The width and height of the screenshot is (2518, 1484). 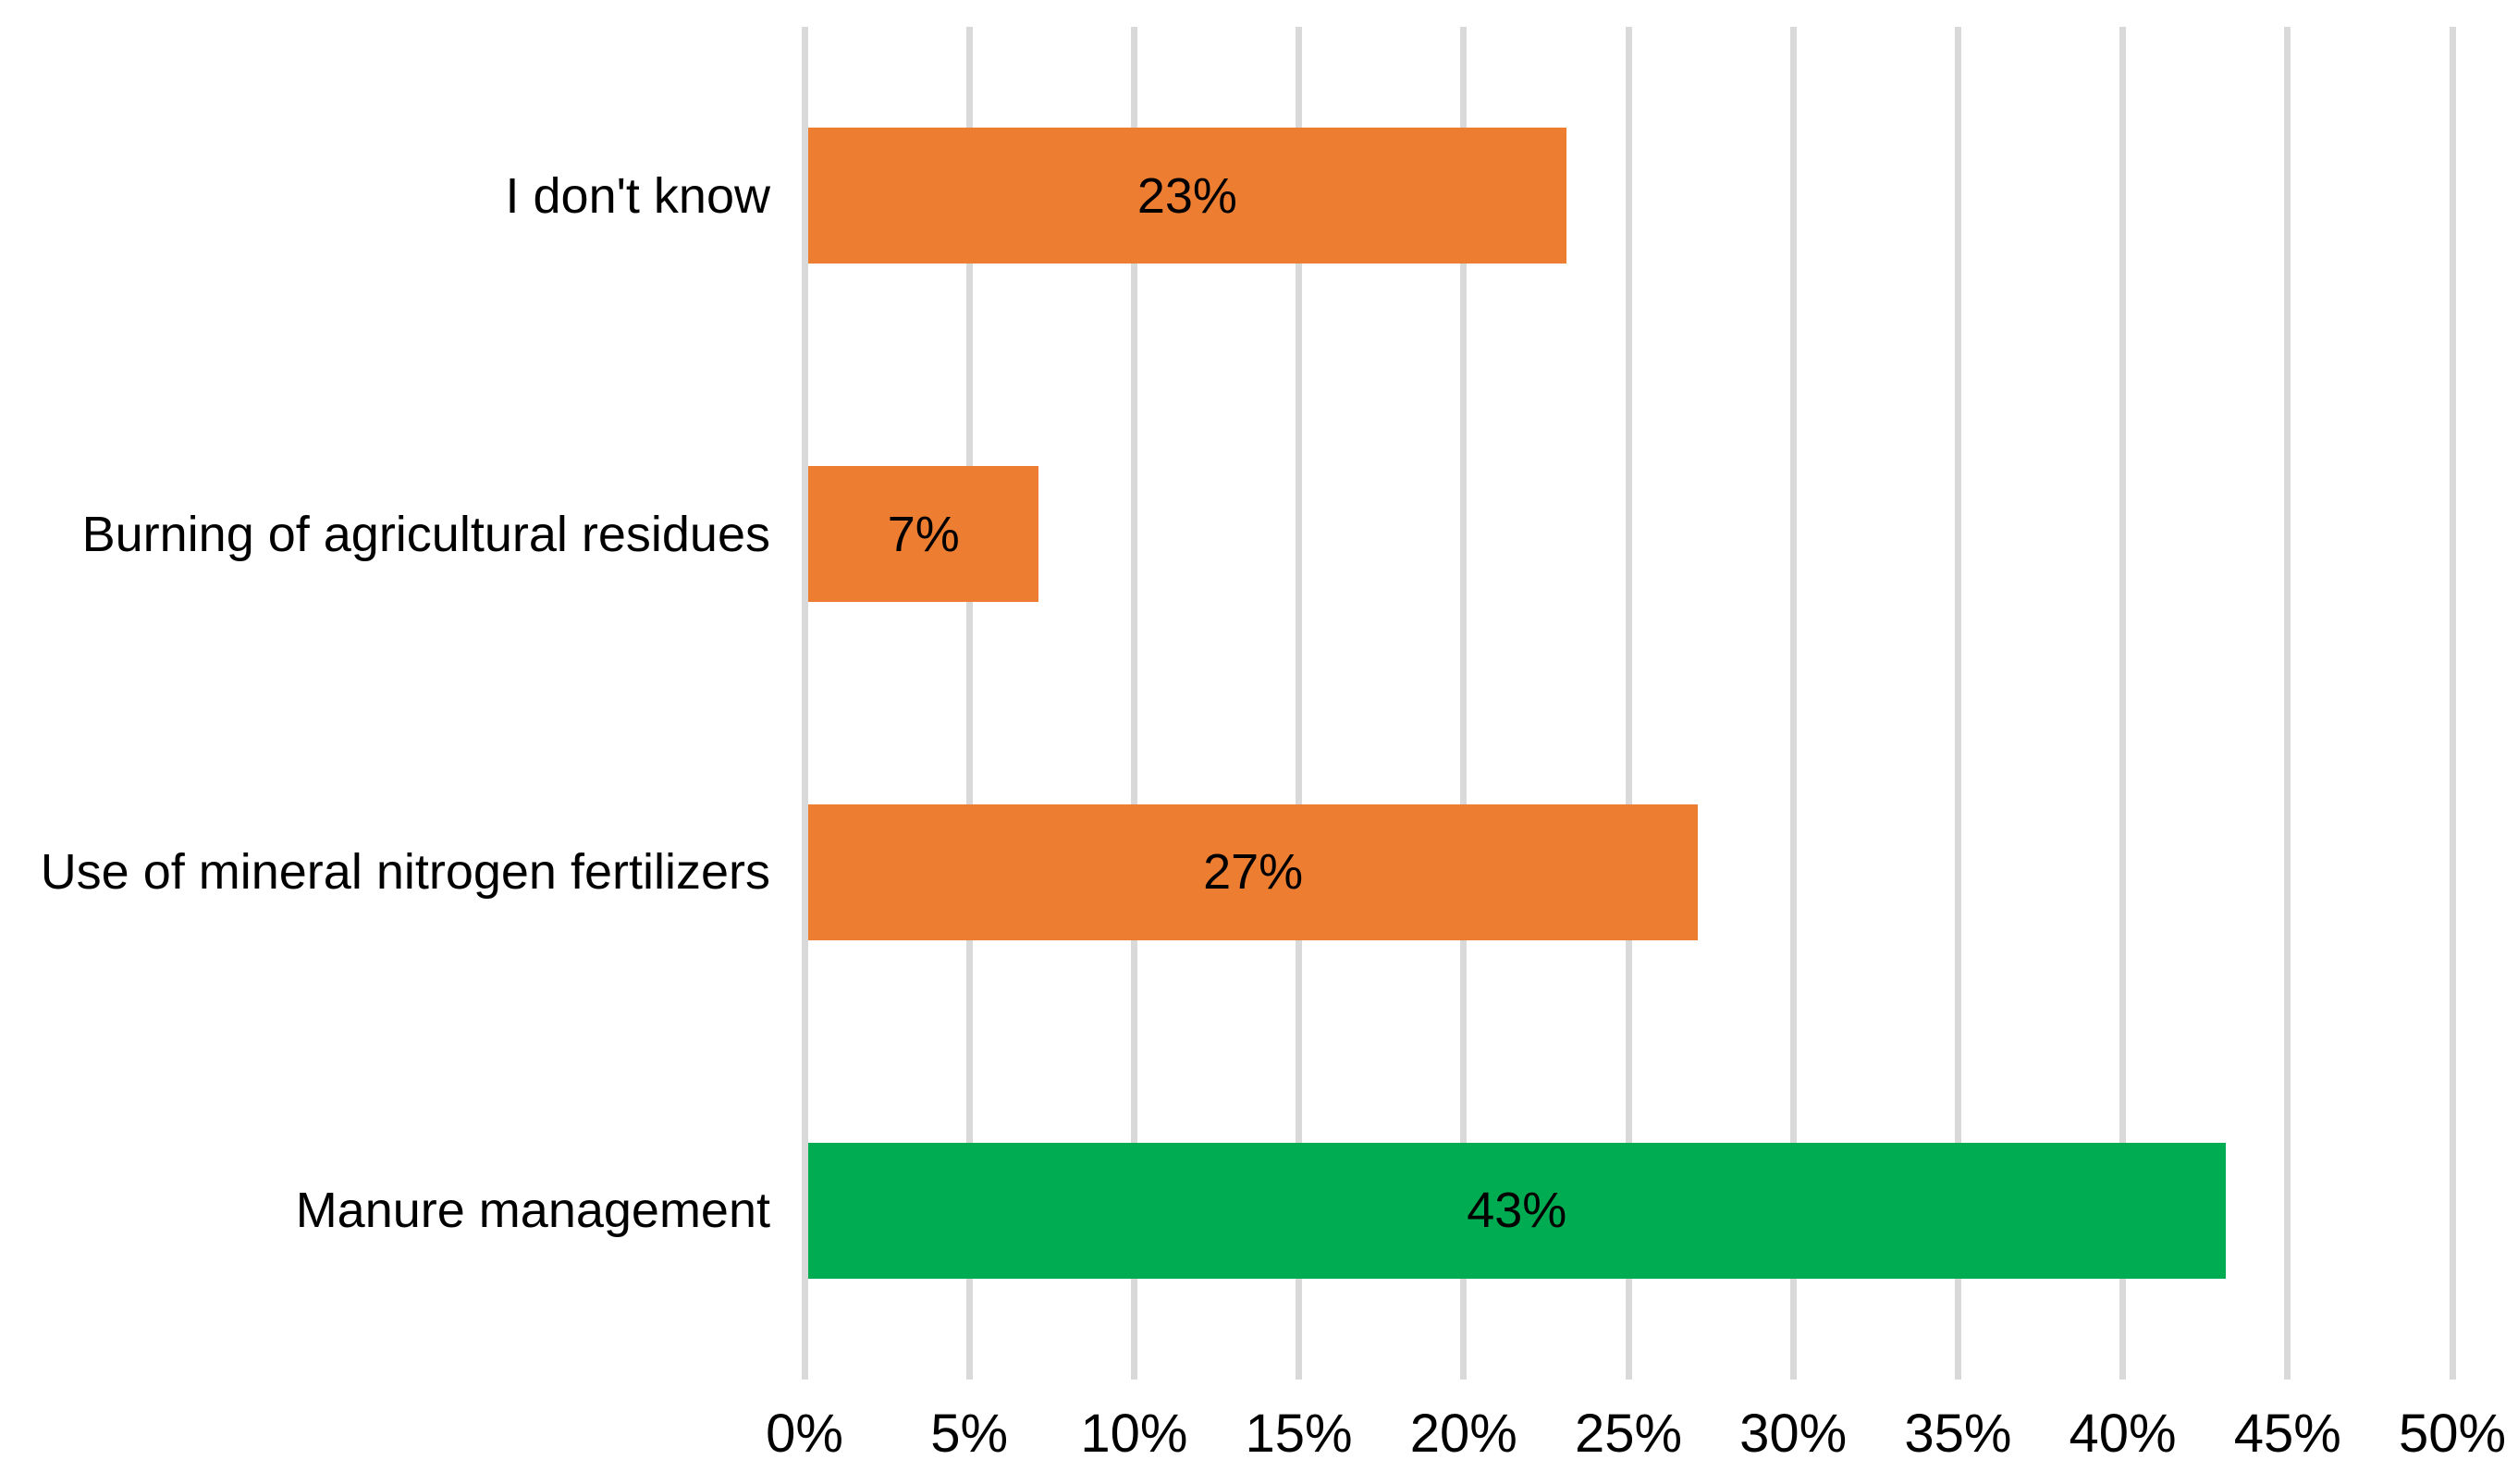 I want to click on percentage-axis: 0% 5% 10% 15% 20% 25% 30% 35% 40% 45% 50%, so click(x=1636, y=1438).